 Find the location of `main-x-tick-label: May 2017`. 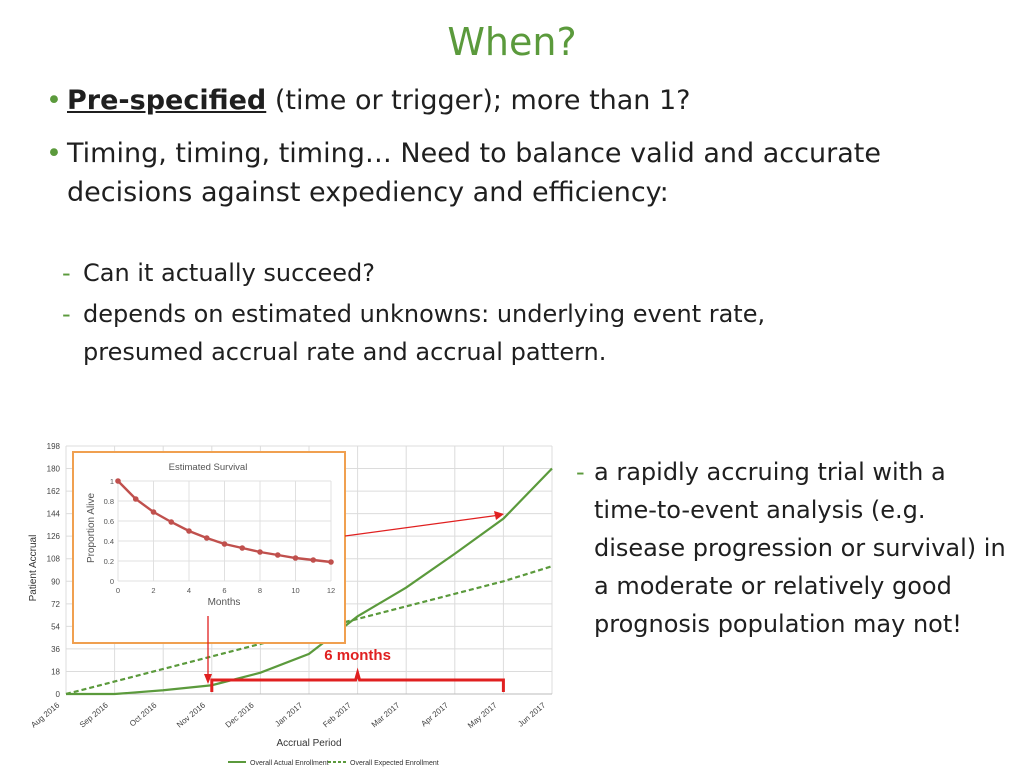

main-x-tick-label: May 2017 is located at coordinates (482, 715).